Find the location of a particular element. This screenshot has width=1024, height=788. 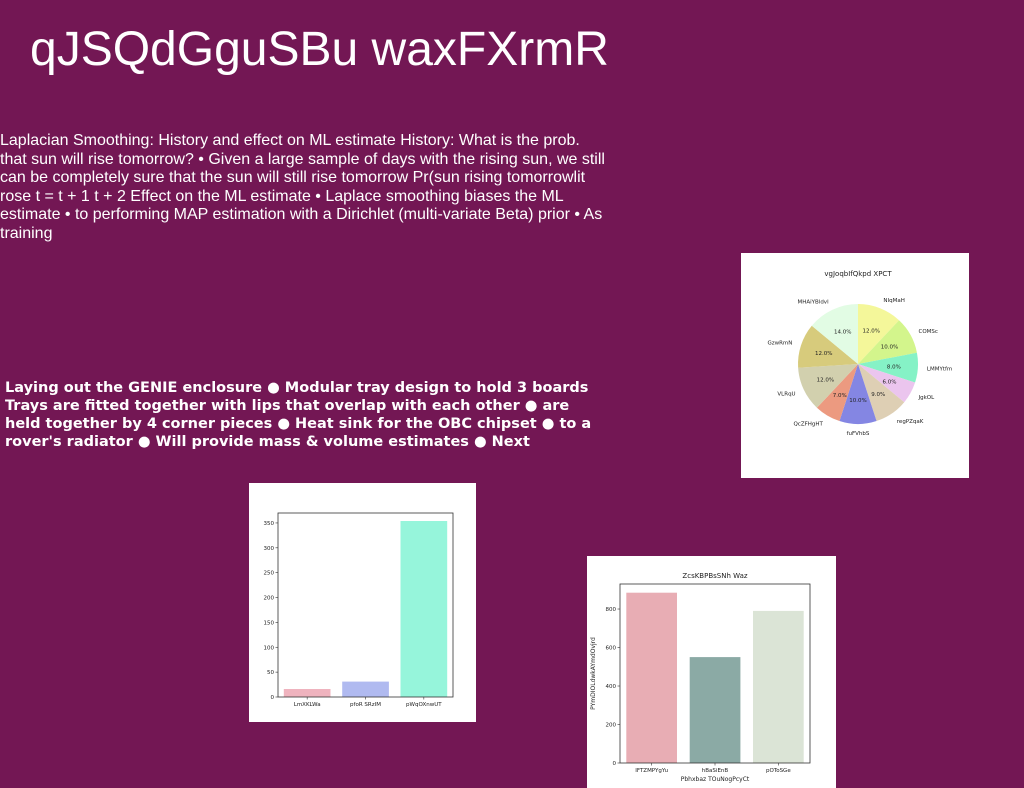

bar-chart-1-bar-pfor-srzim is located at coordinates (365, 689).